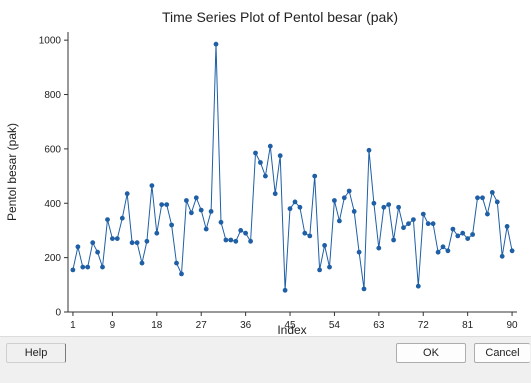 The width and height of the screenshot is (531, 383). I want to click on cancel-button: Cancel, so click(502, 353).